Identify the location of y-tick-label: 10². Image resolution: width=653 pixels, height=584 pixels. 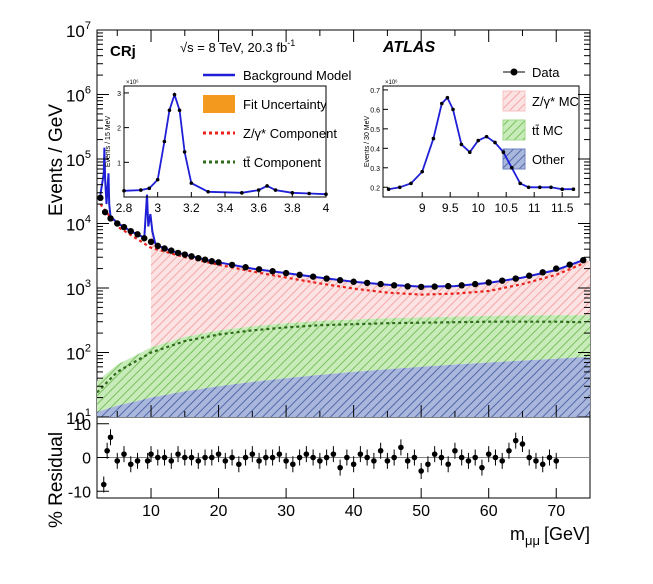
(78, 353).